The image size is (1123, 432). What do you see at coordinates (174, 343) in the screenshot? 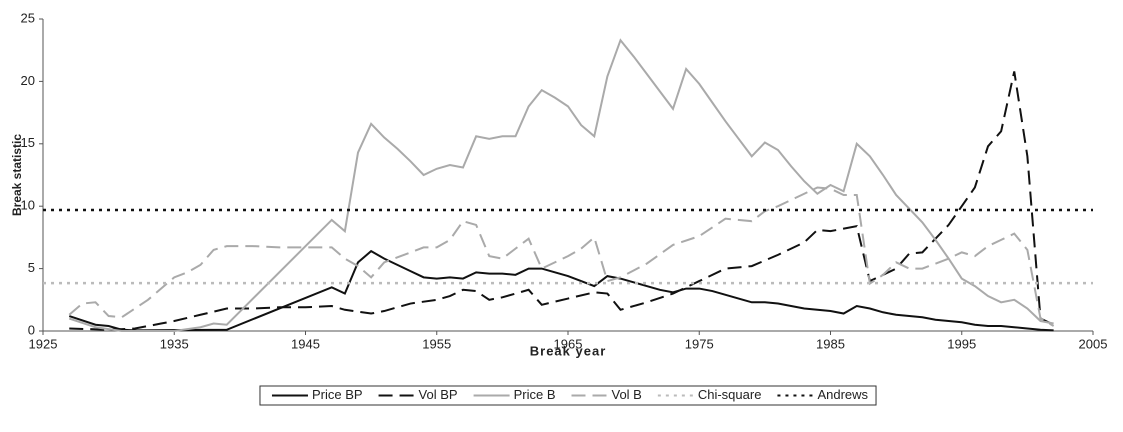
I see `x-tick-label: 1935` at bounding box center [174, 343].